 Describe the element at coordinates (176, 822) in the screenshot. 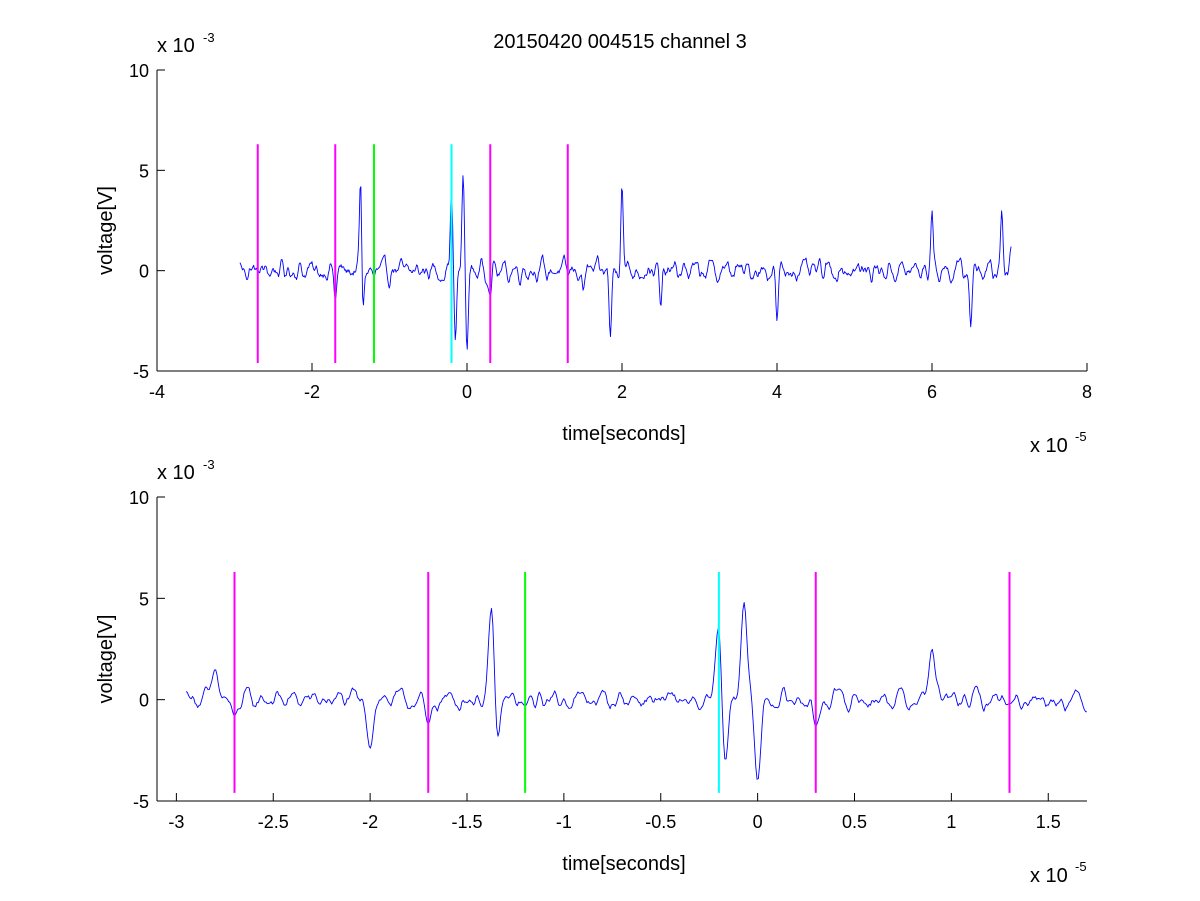

I see `x-tick-label: -3` at that location.